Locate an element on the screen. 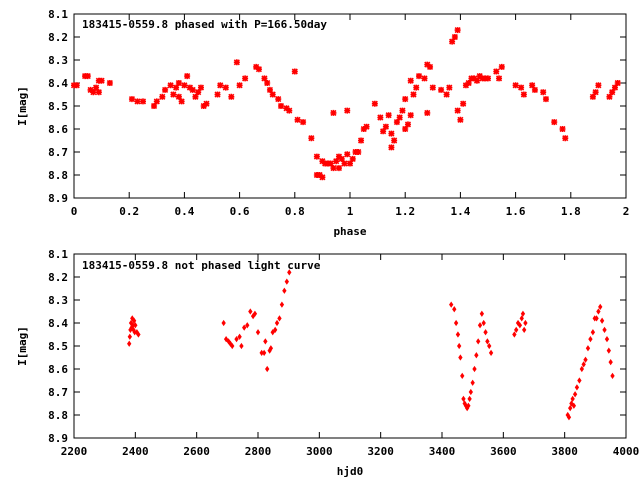 This screenshot has height=480, width=640. x-tick-label: 2800 is located at coordinates (258, 451).